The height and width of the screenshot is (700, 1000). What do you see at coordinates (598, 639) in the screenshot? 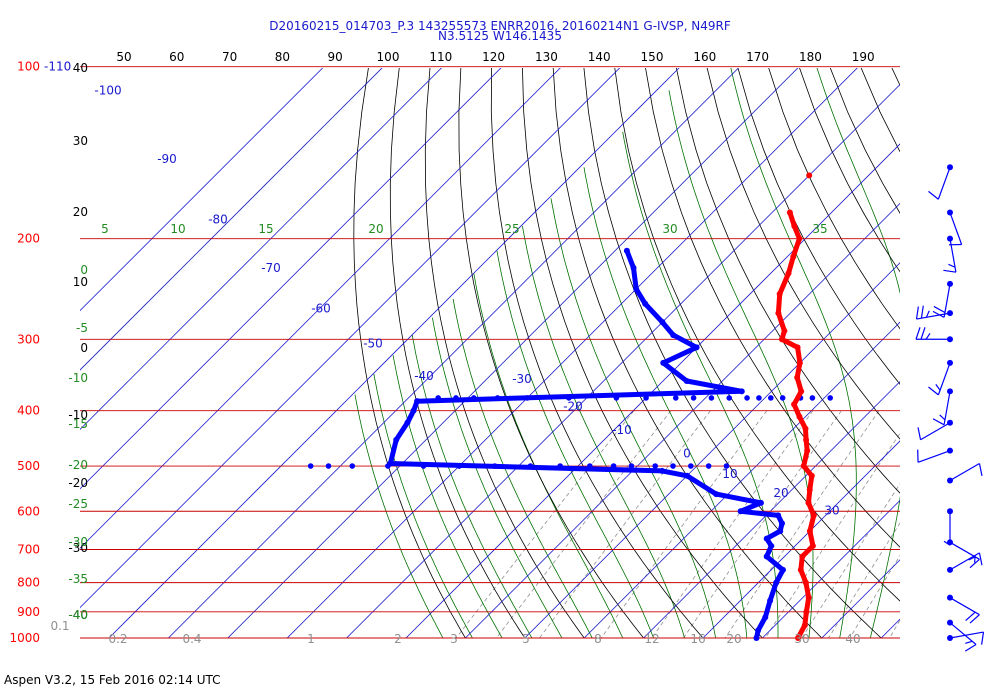
I see `mixing-ratio-label: 8` at bounding box center [598, 639].